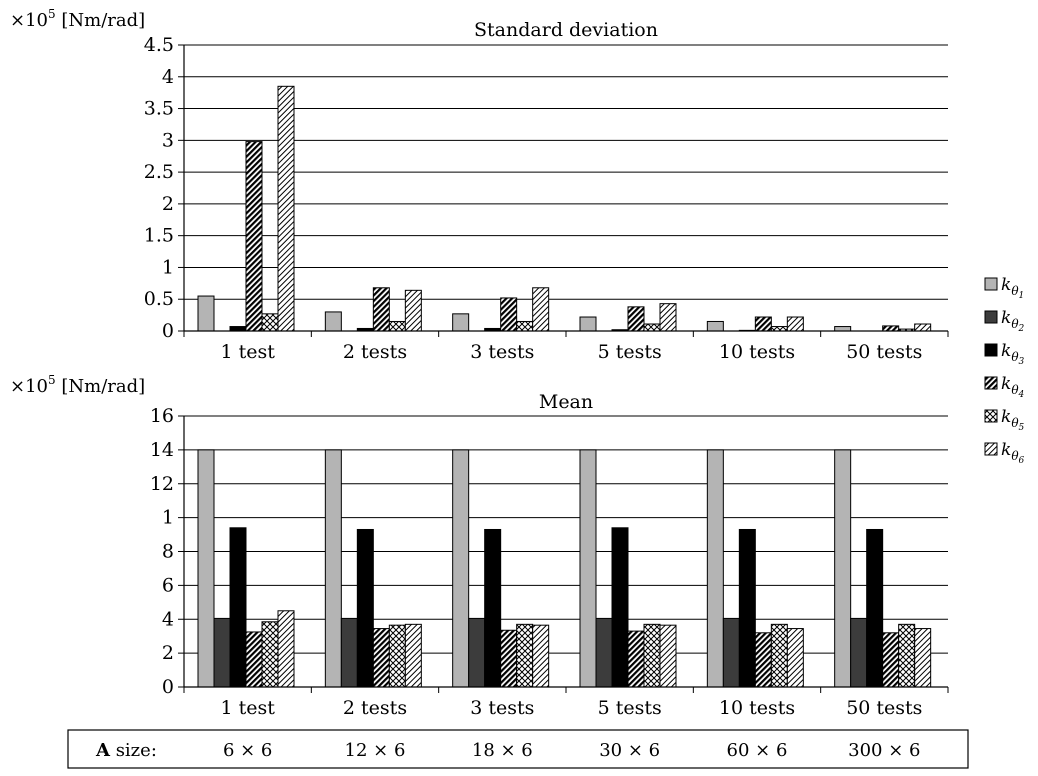 The height and width of the screenshot is (776, 1038). I want to click on mean-y-tick-labels: 0 2 4 6 8 1 12 14 16, so click(162, 551).